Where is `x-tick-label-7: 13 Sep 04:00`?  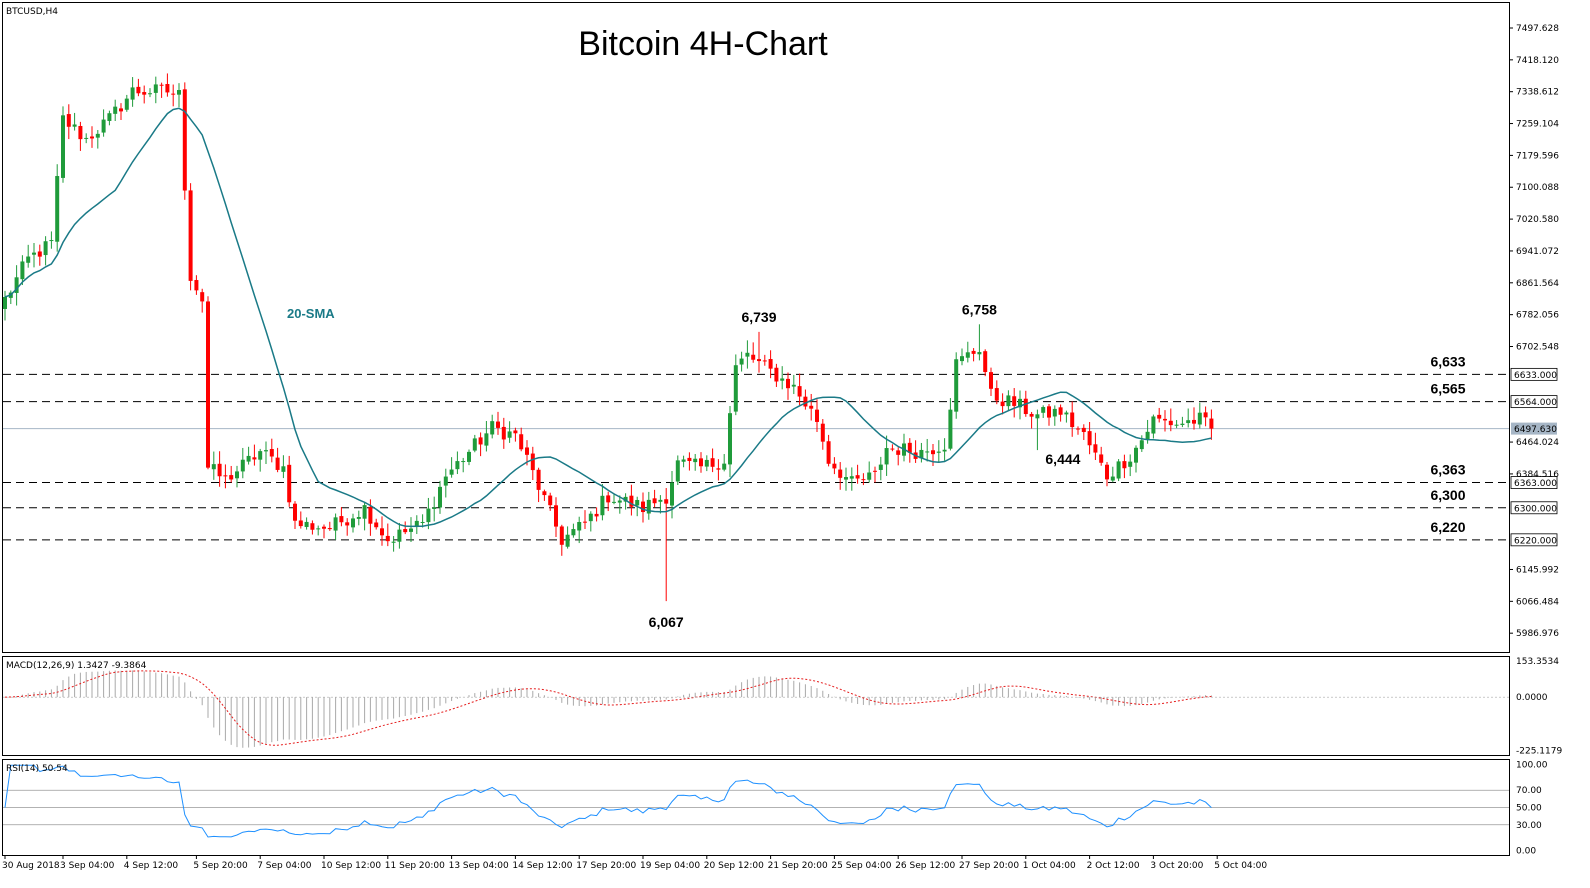 x-tick-label-7: 13 Sep 04:00 is located at coordinates (479, 866).